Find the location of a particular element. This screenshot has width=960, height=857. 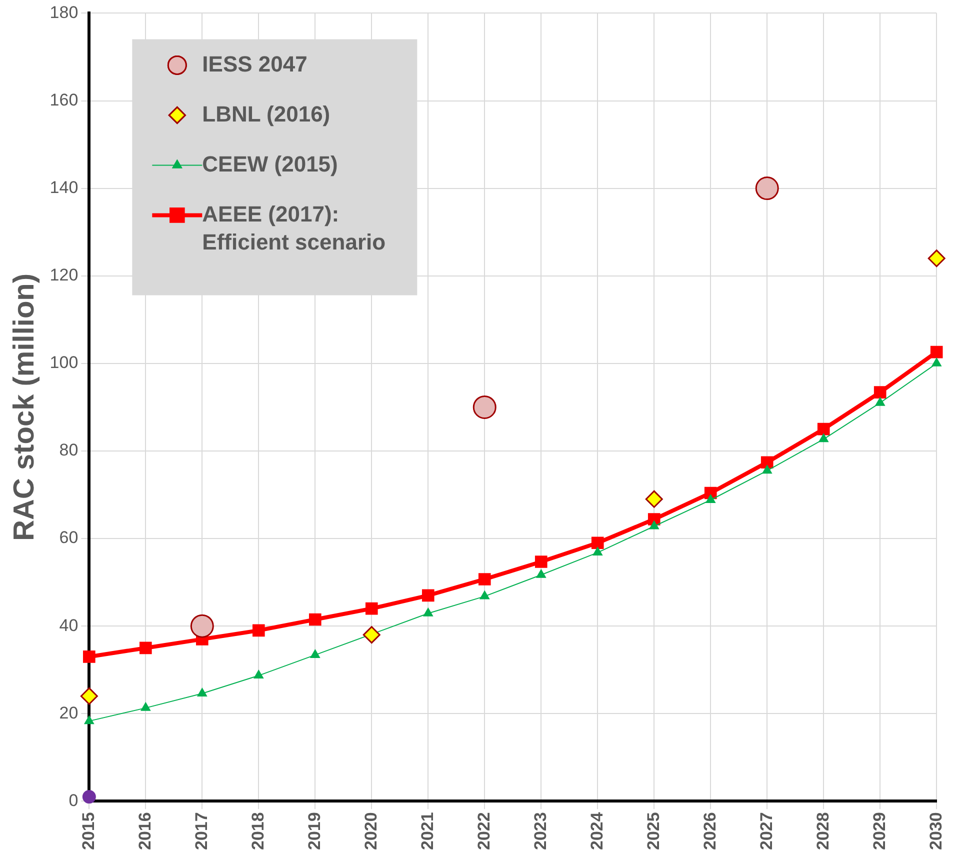

y-tick-label: 0 is located at coordinates (73, 800).